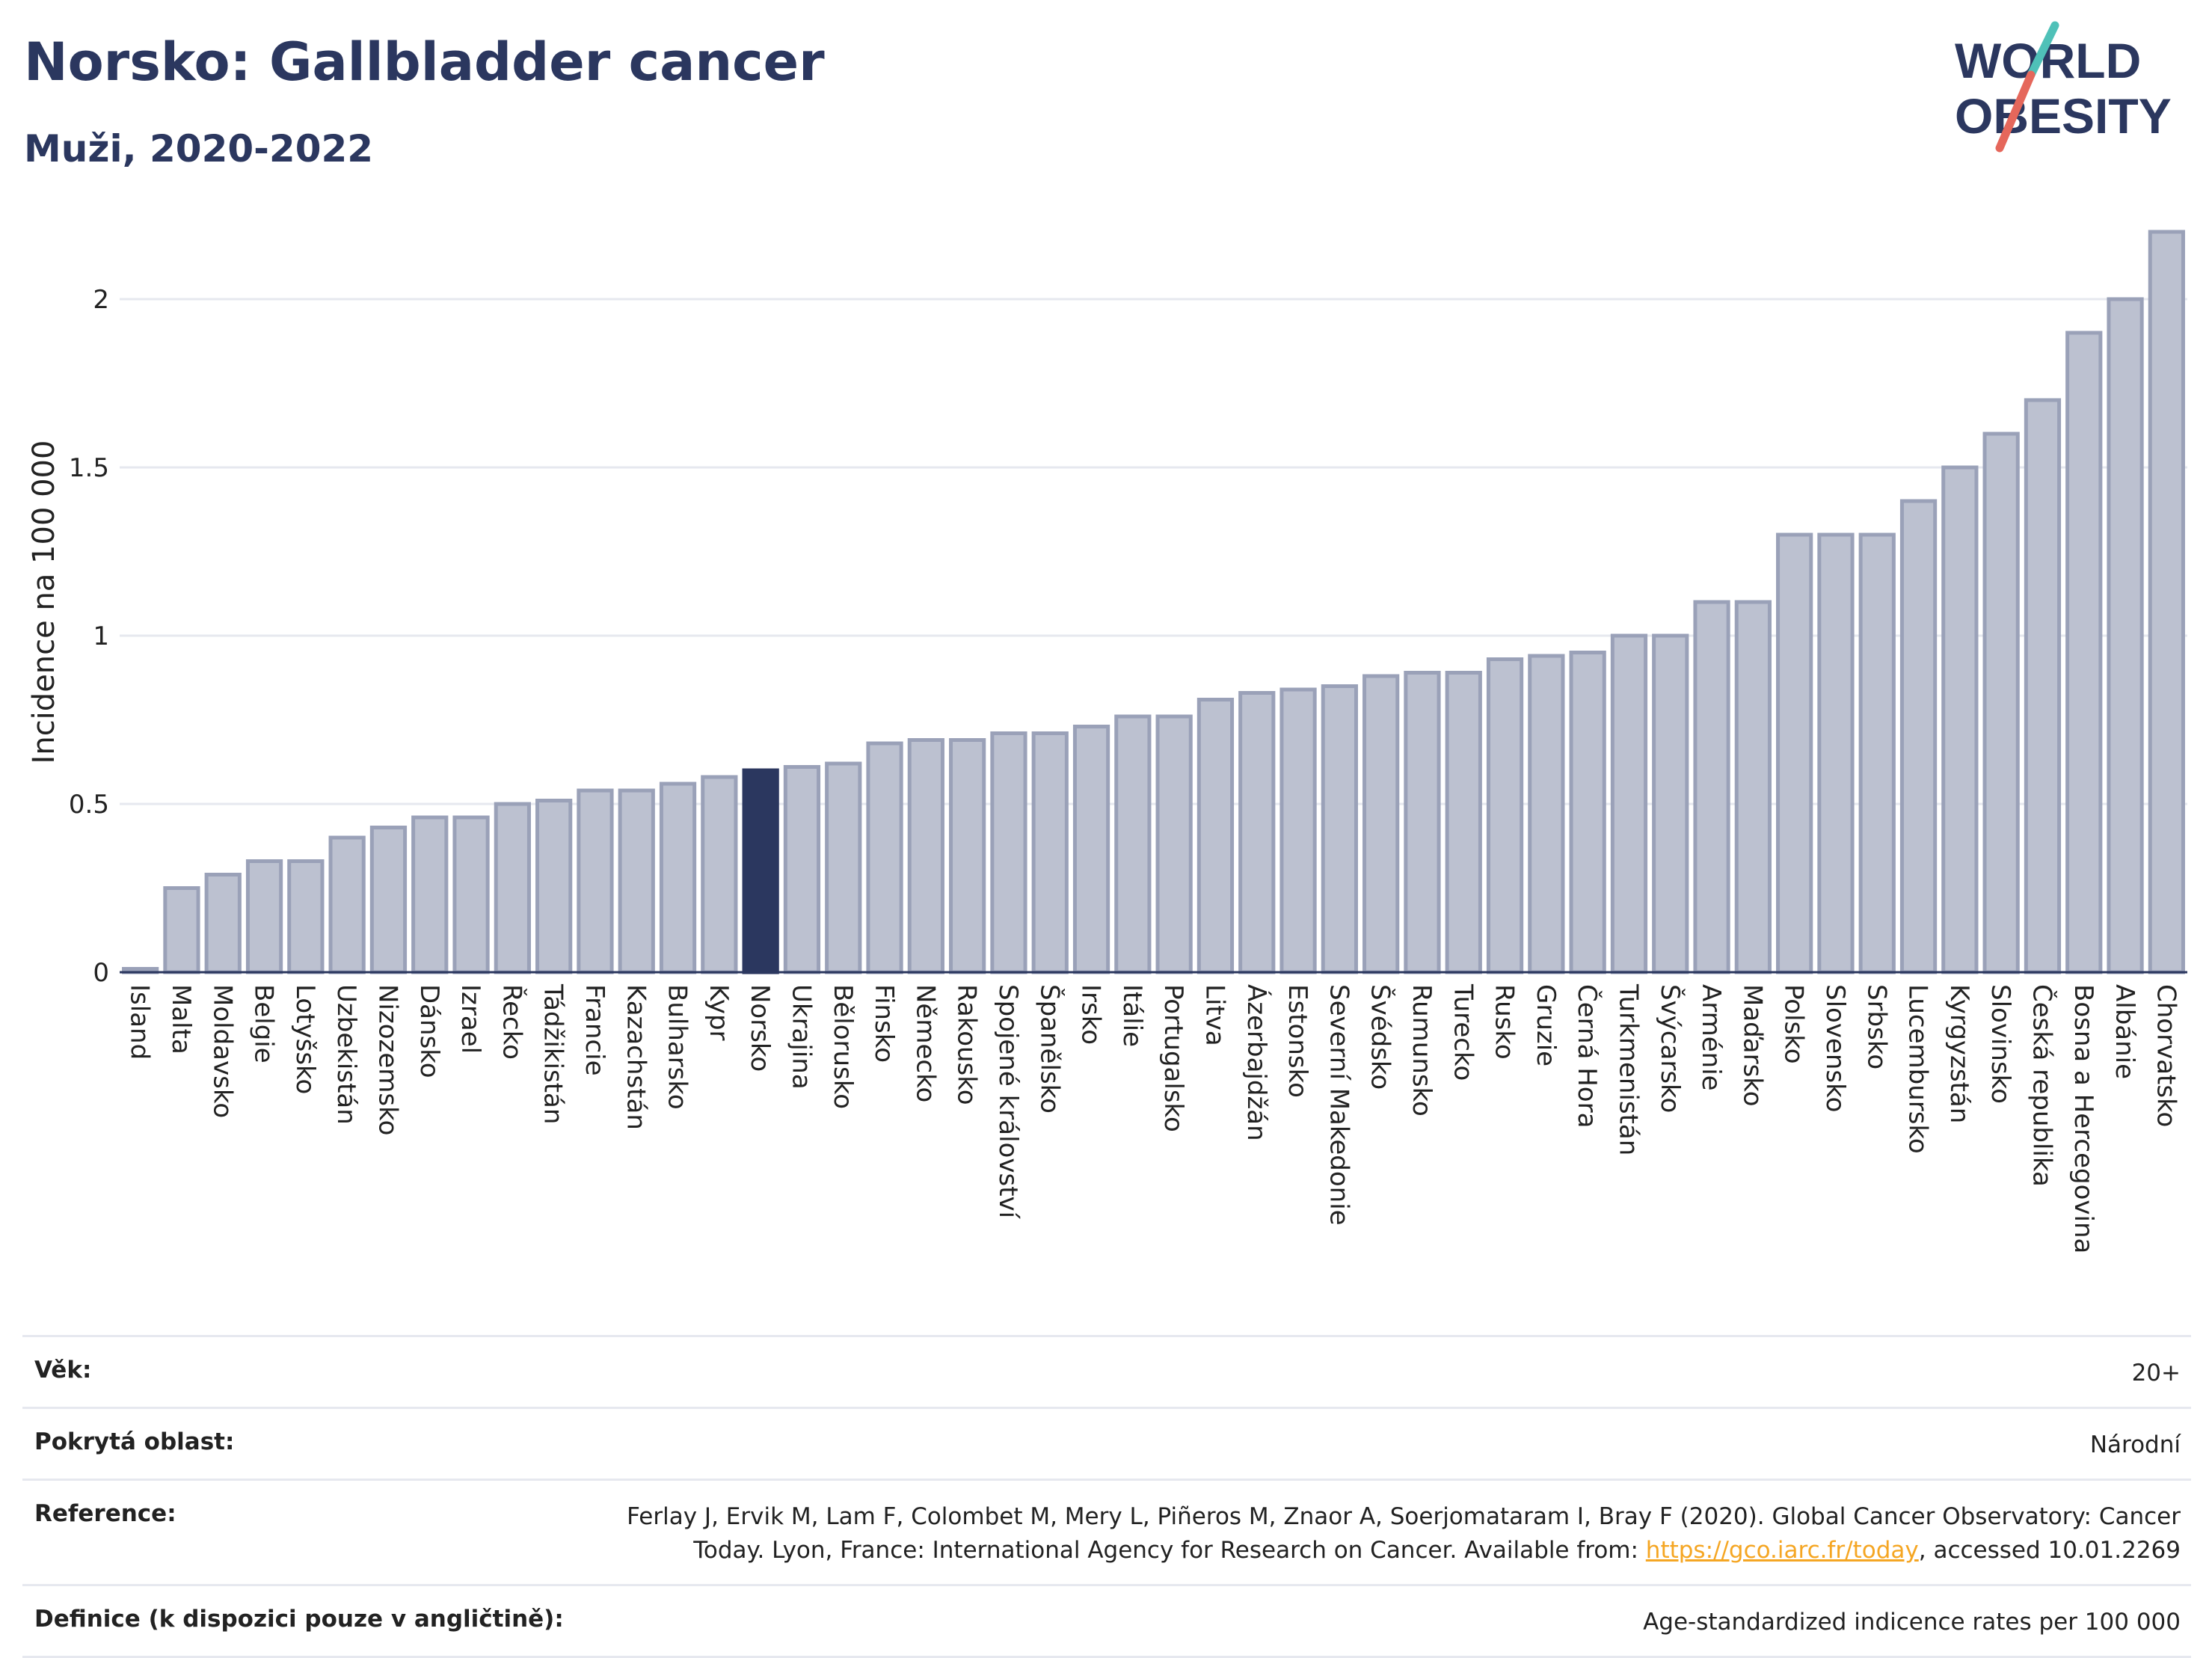 This screenshot has height=1658, width=2212. What do you see at coordinates (1298, 830) in the screenshot?
I see `bar-Estonsko` at bounding box center [1298, 830].